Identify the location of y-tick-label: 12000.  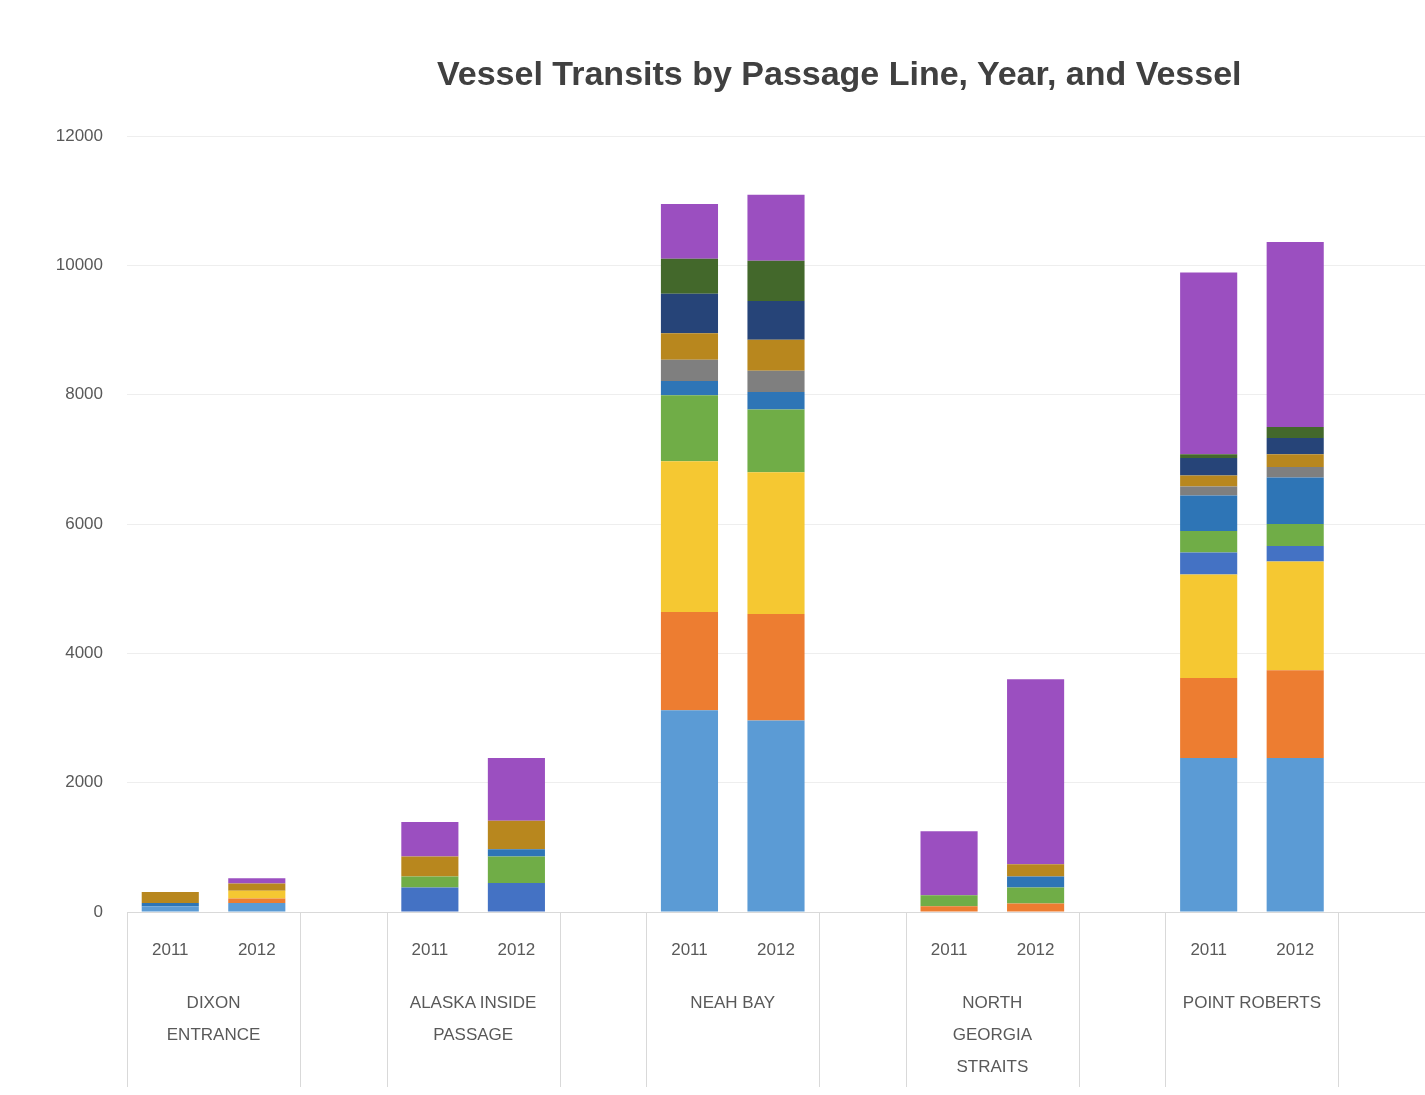
(79, 135).